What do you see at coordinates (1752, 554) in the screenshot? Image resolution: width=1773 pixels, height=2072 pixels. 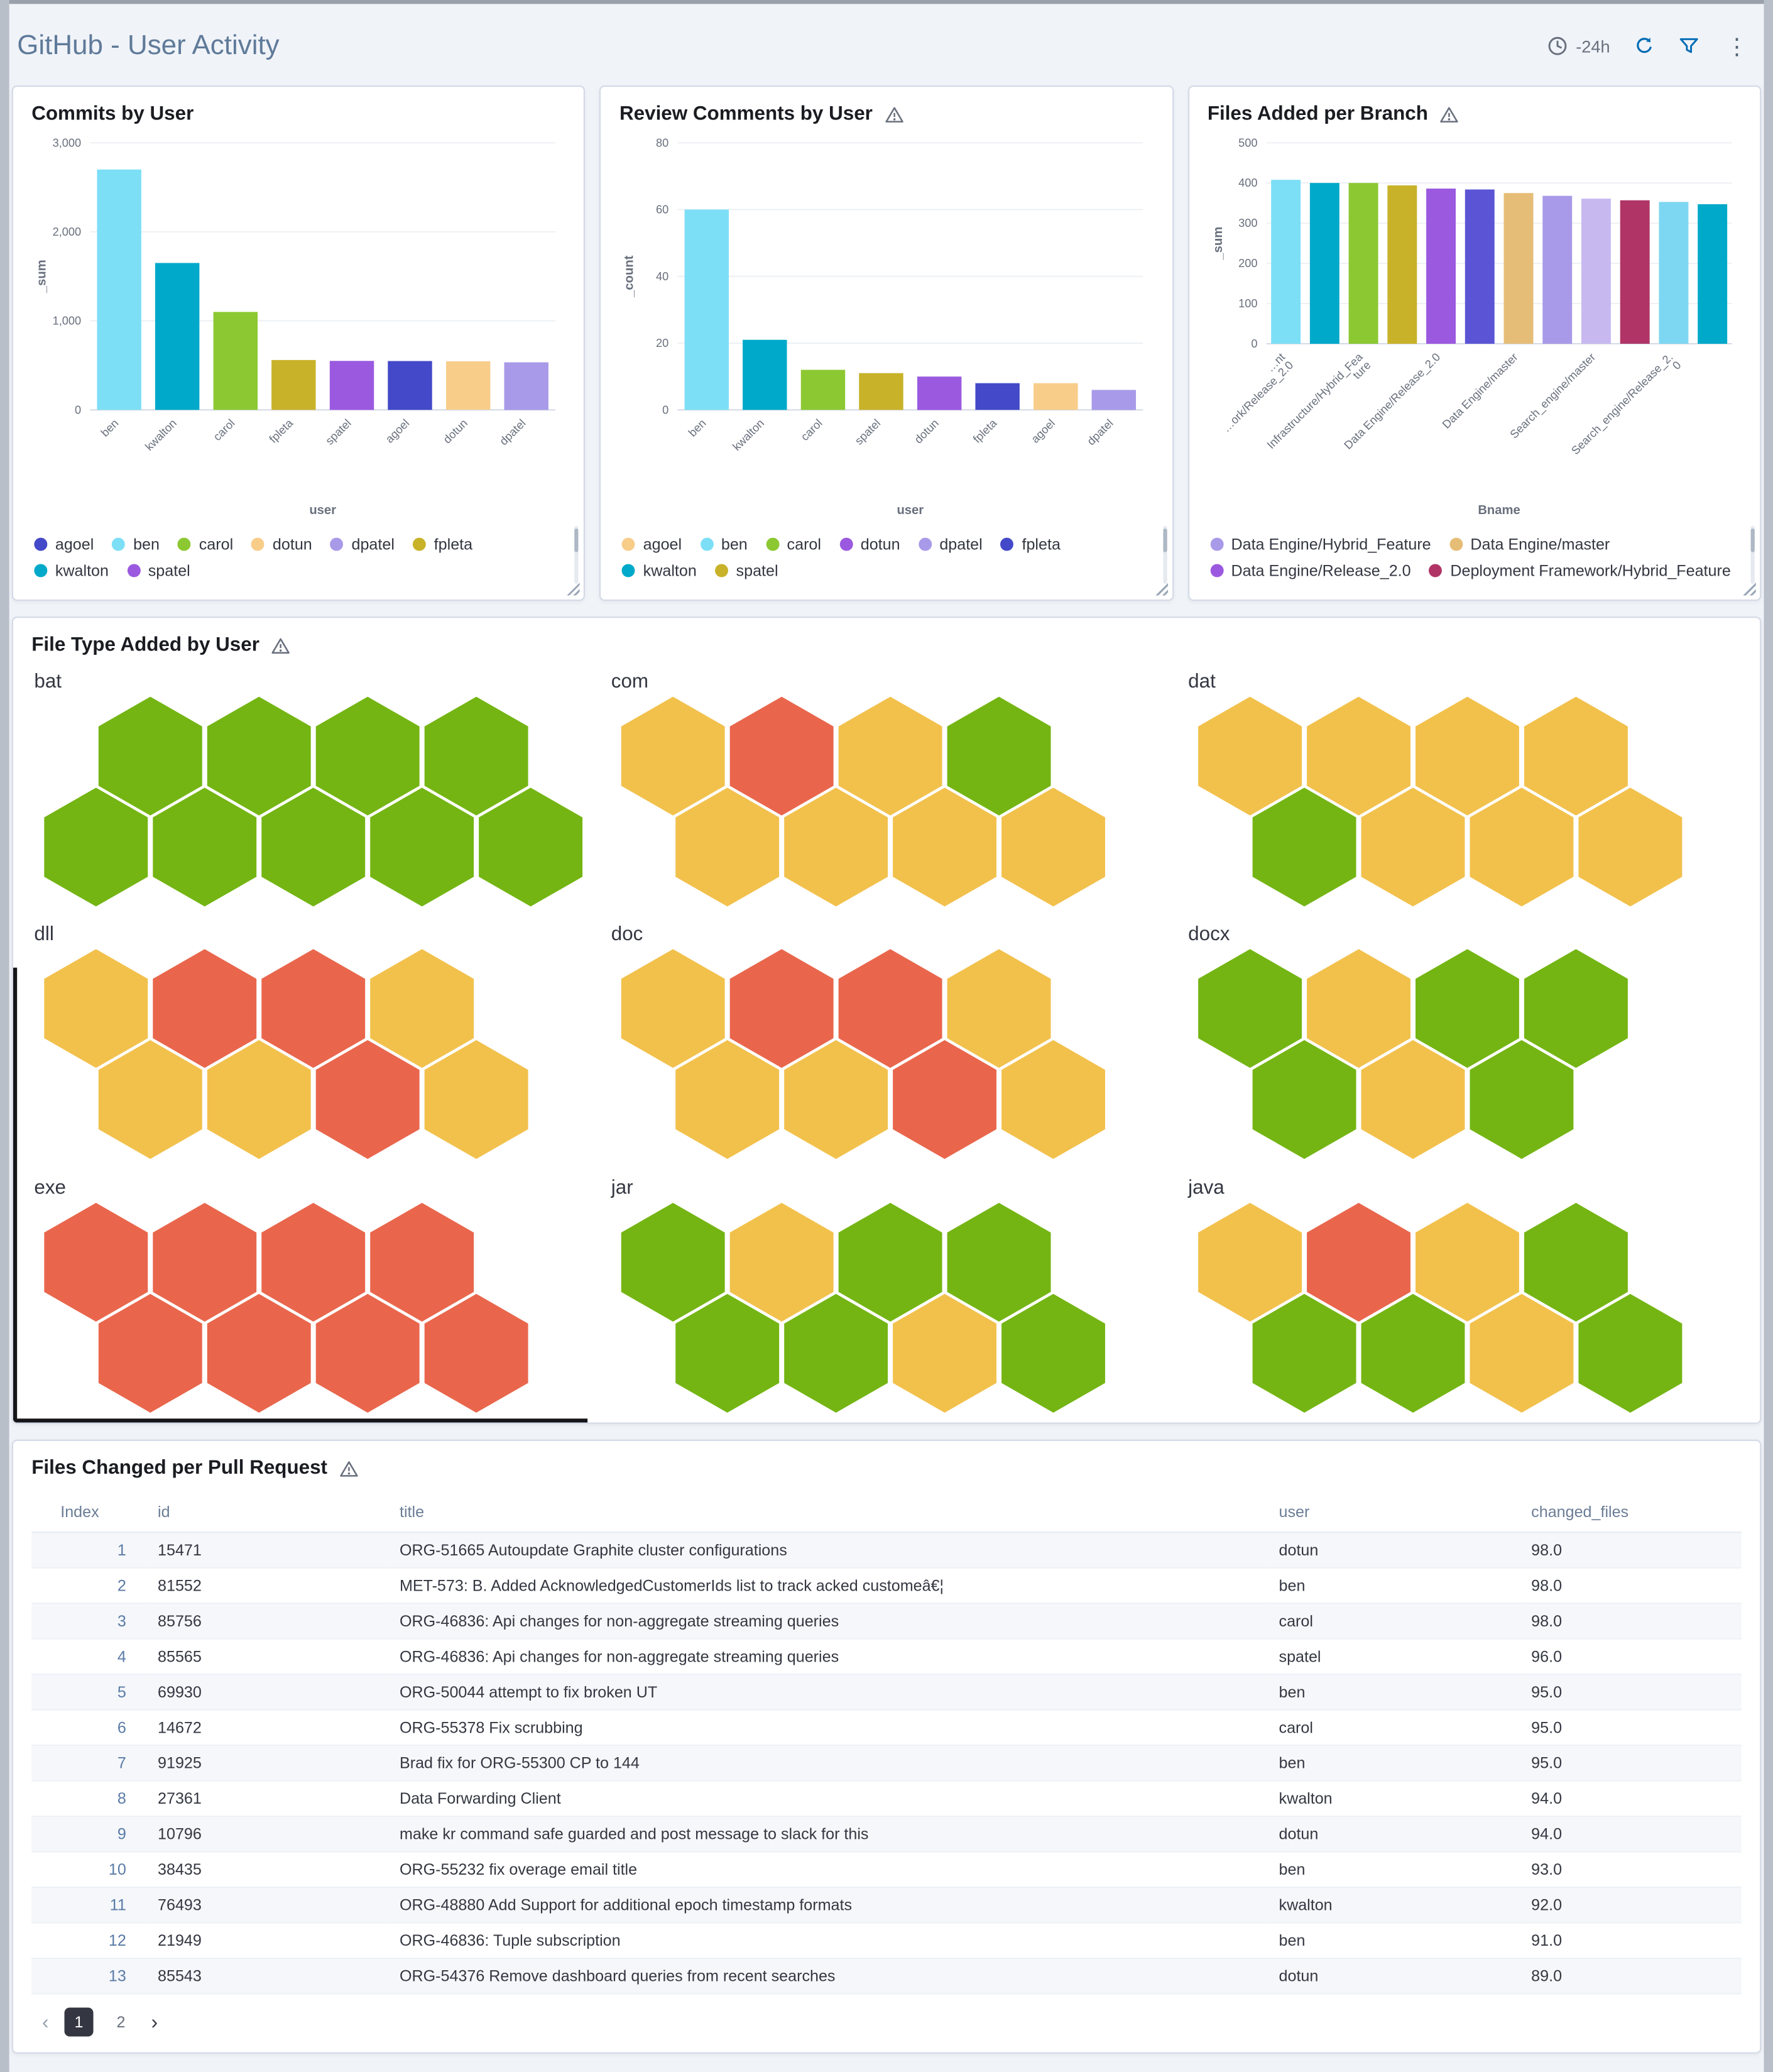 I see `legend-scrollbar` at bounding box center [1752, 554].